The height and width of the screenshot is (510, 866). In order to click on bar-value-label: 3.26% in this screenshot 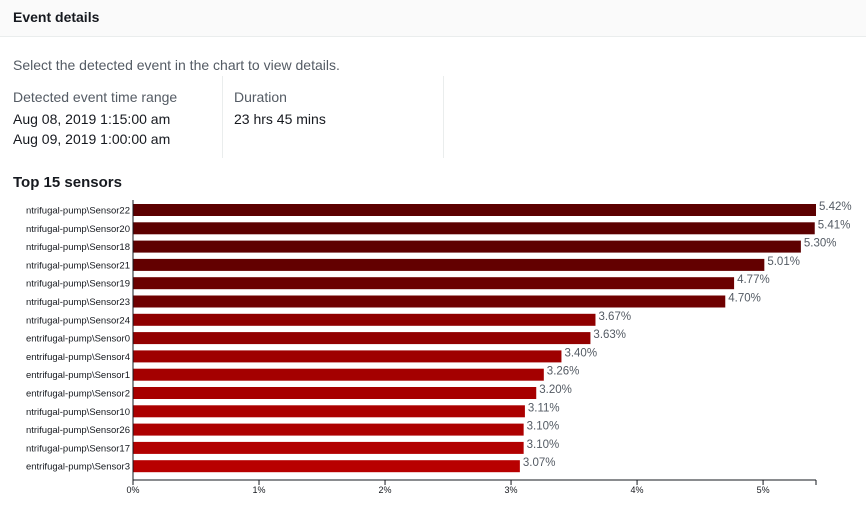, I will do `click(563, 372)`.